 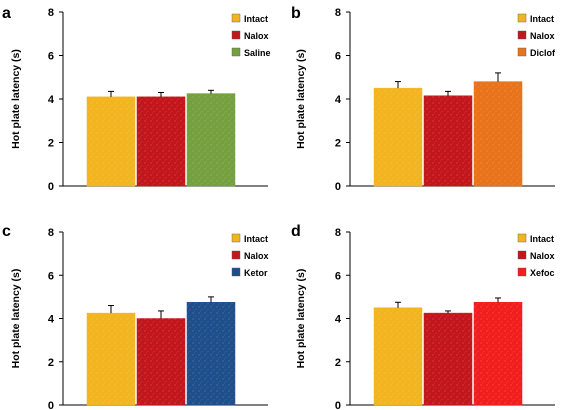 I want to click on panel-letter: d, so click(x=296, y=231).